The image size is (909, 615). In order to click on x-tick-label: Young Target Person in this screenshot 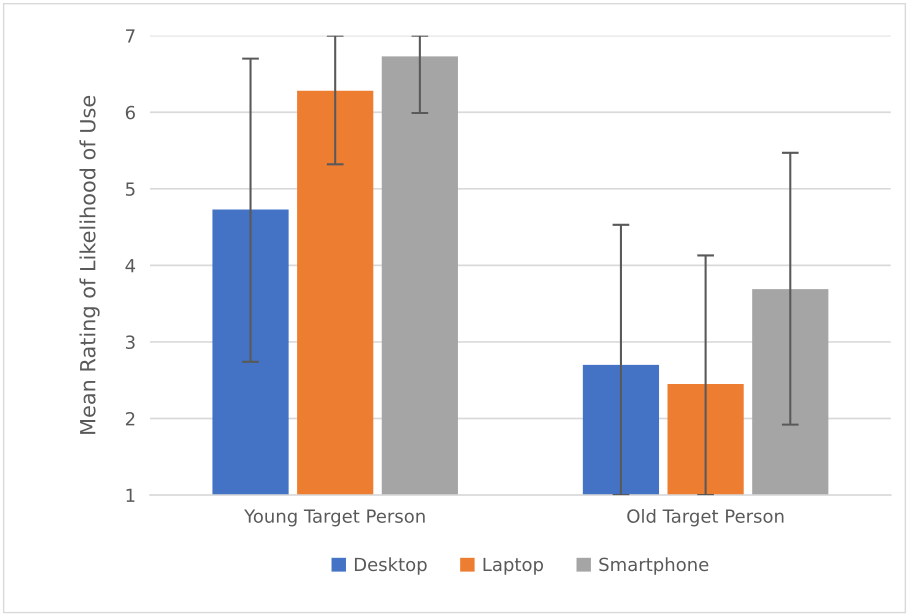, I will do `click(334, 518)`.